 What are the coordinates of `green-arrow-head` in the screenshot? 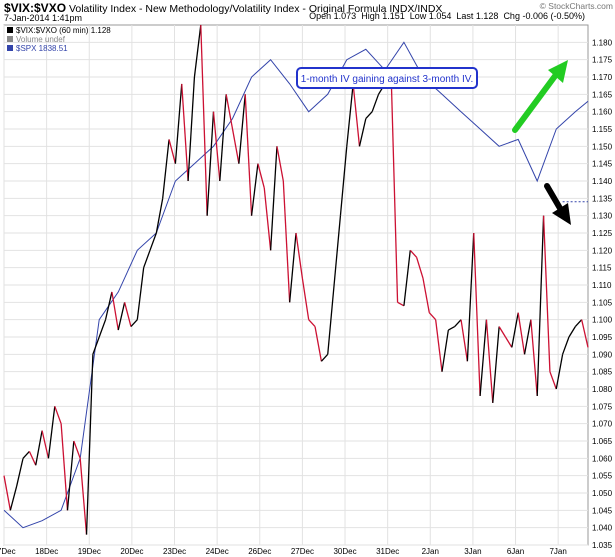 It's located at (558, 71).